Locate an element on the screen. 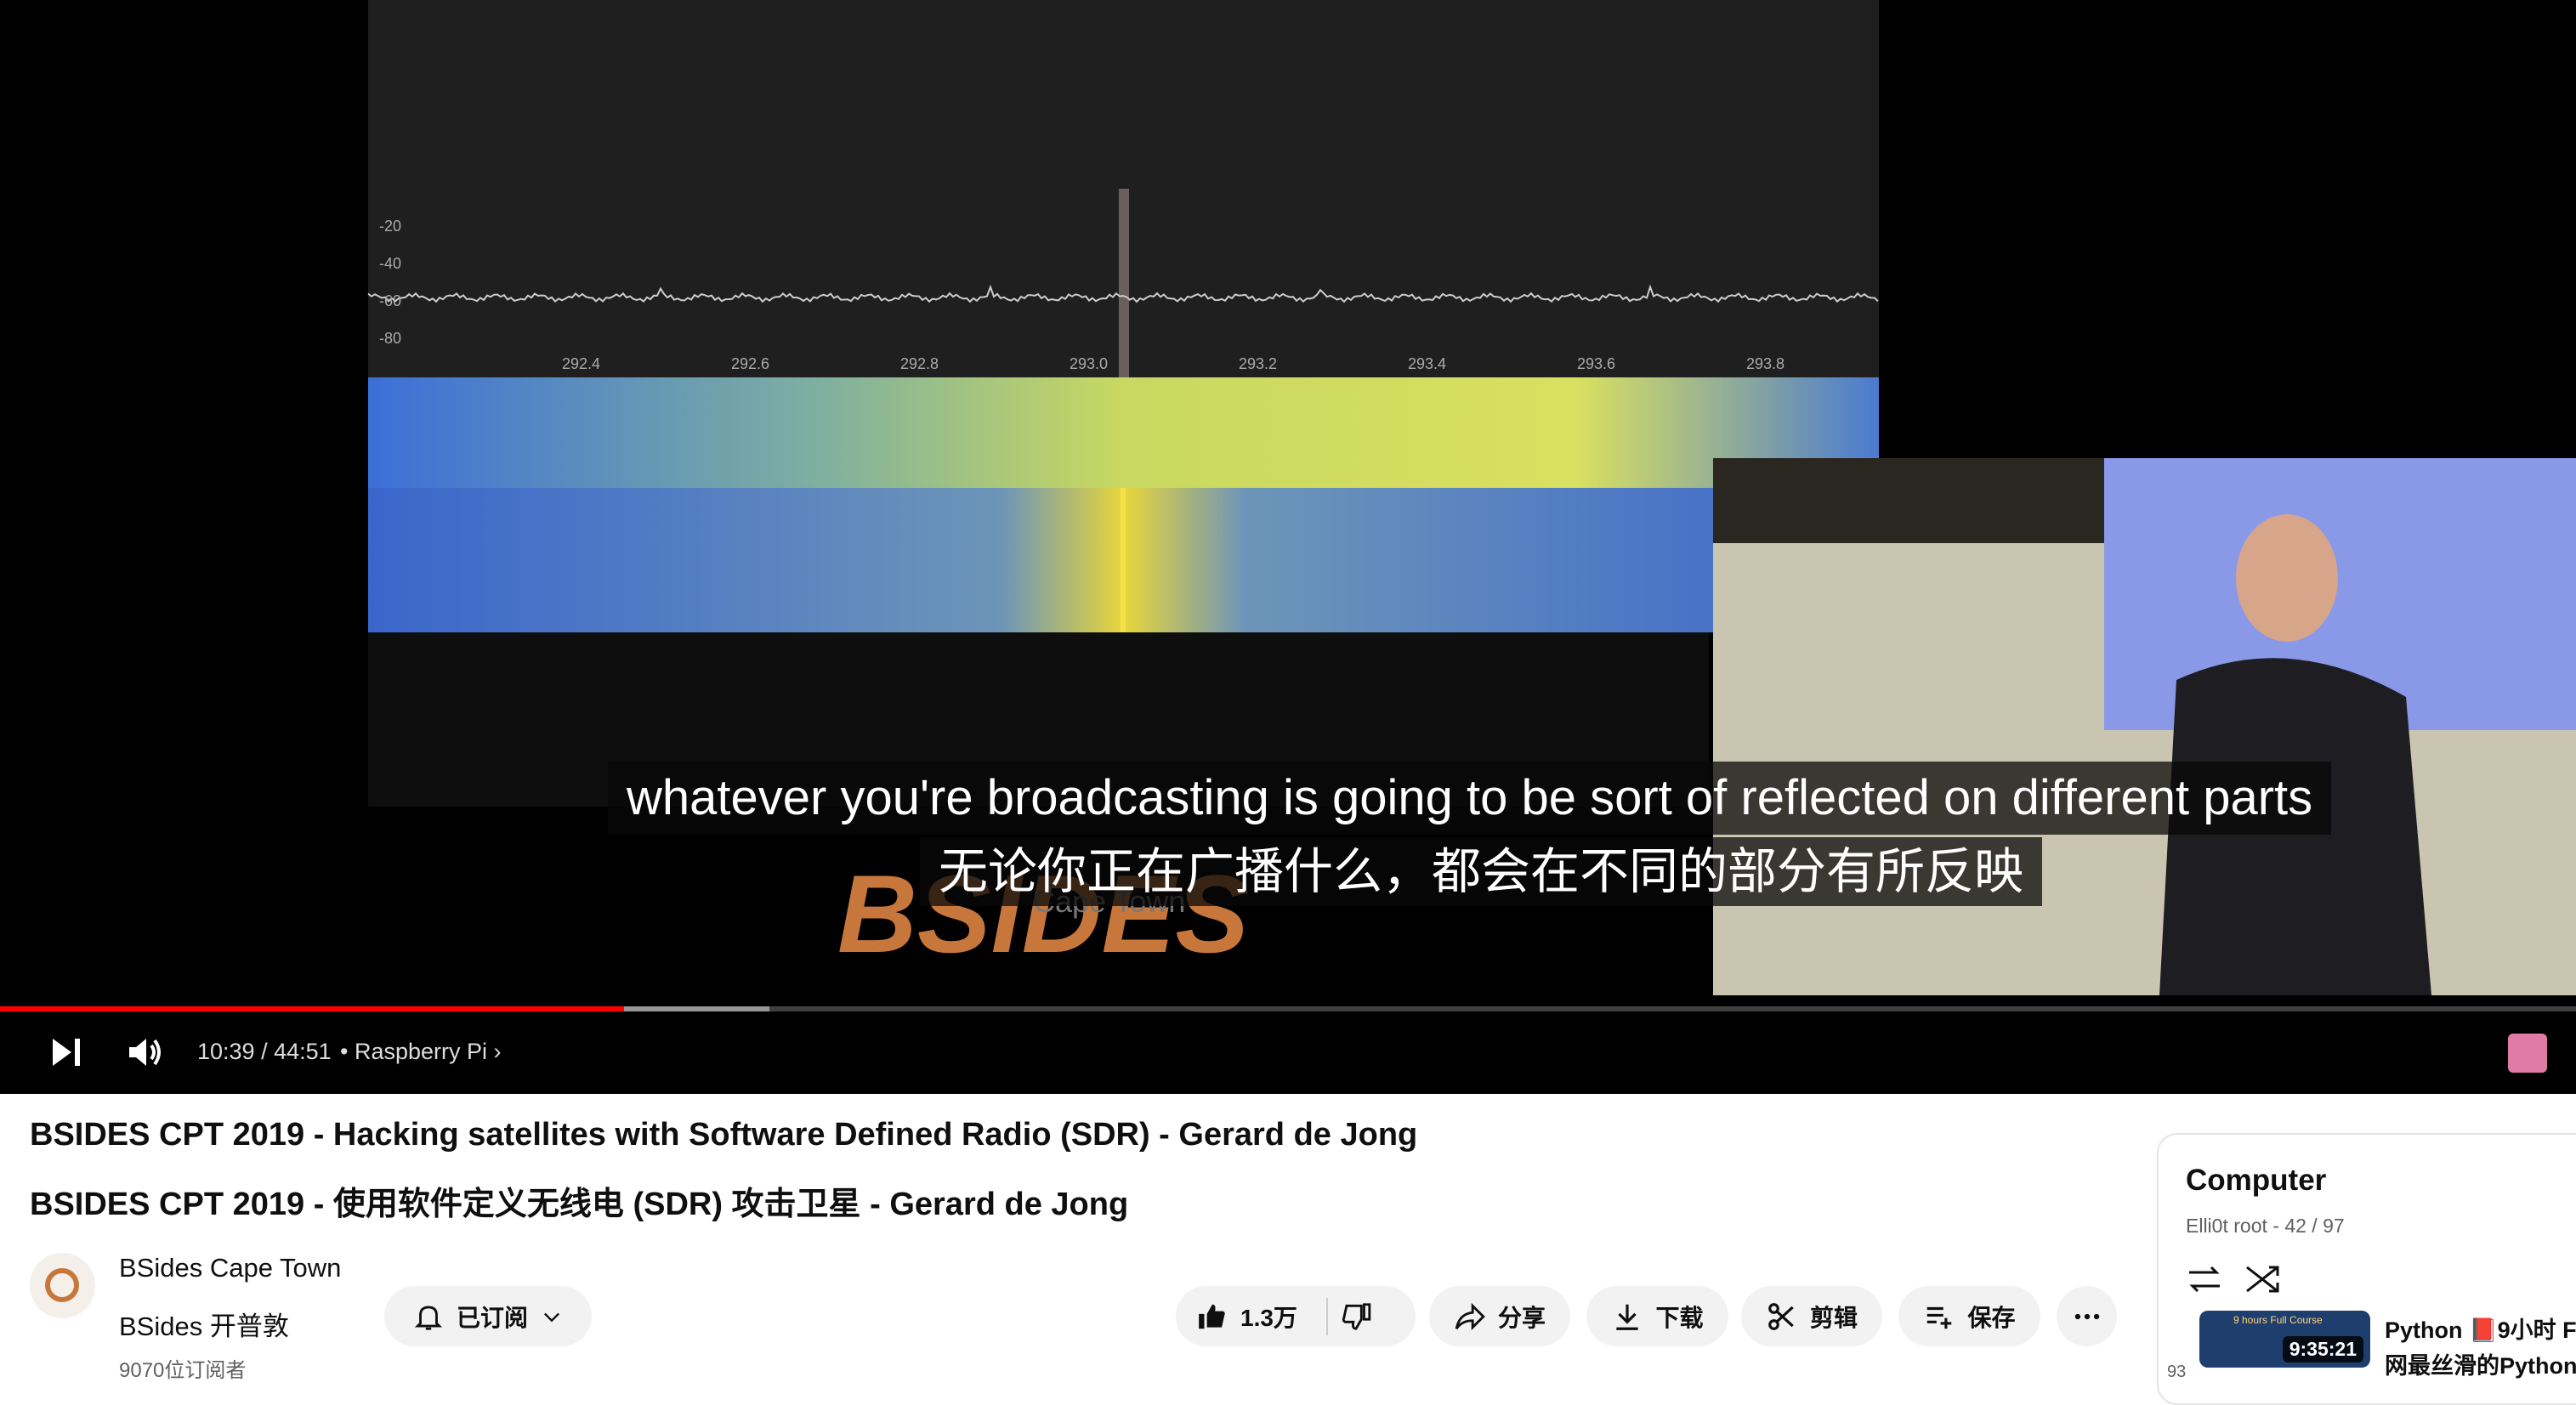  spectrum-y-label: -40 is located at coordinates (390, 263).